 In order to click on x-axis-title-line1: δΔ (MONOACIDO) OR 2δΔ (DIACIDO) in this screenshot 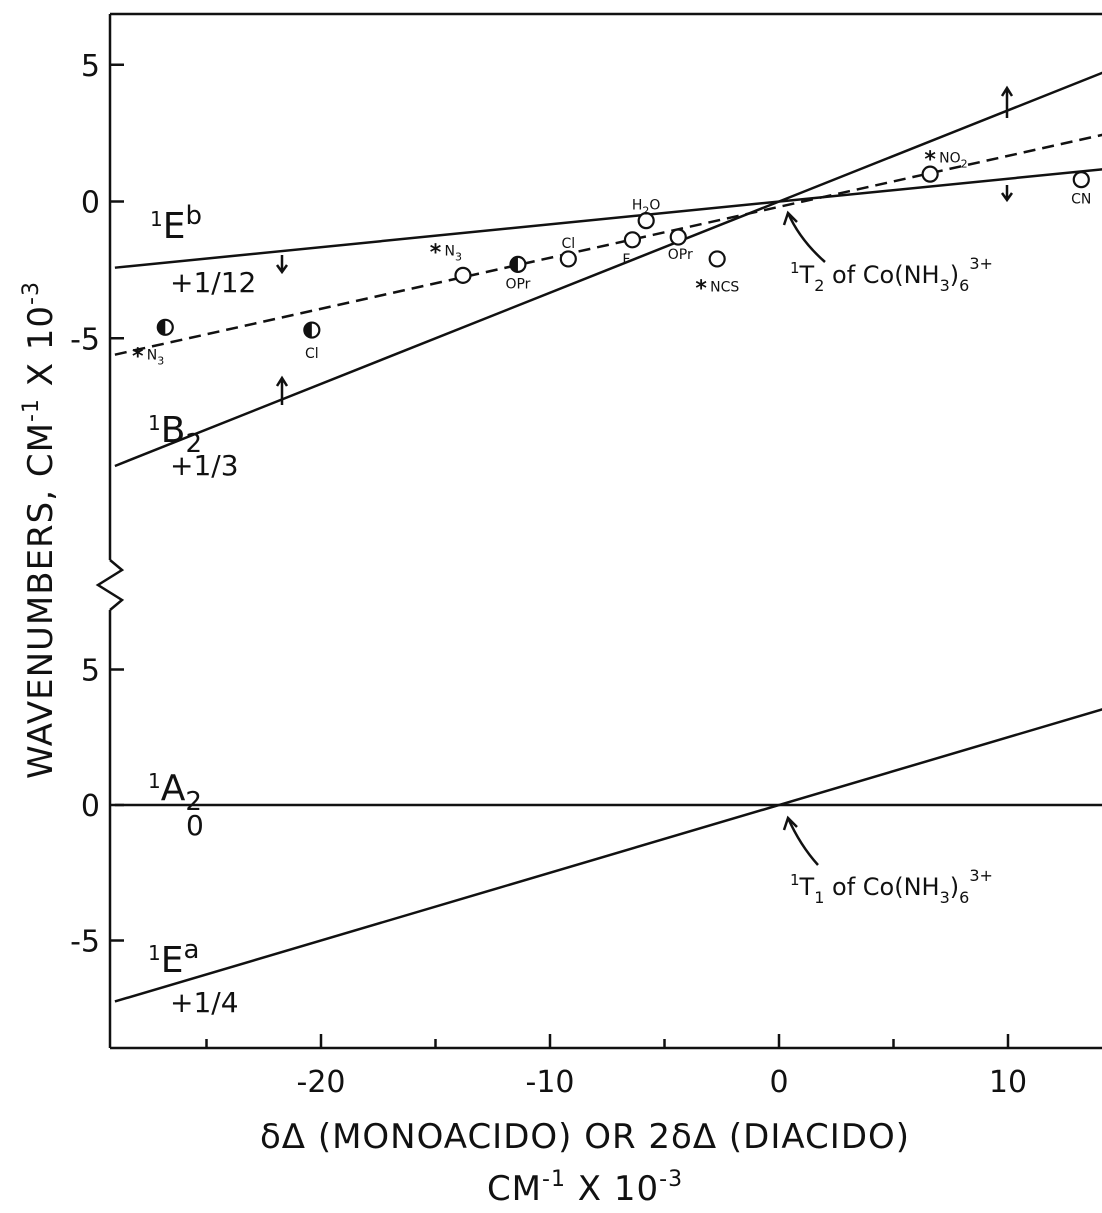, I will do `click(585, 1137)`.